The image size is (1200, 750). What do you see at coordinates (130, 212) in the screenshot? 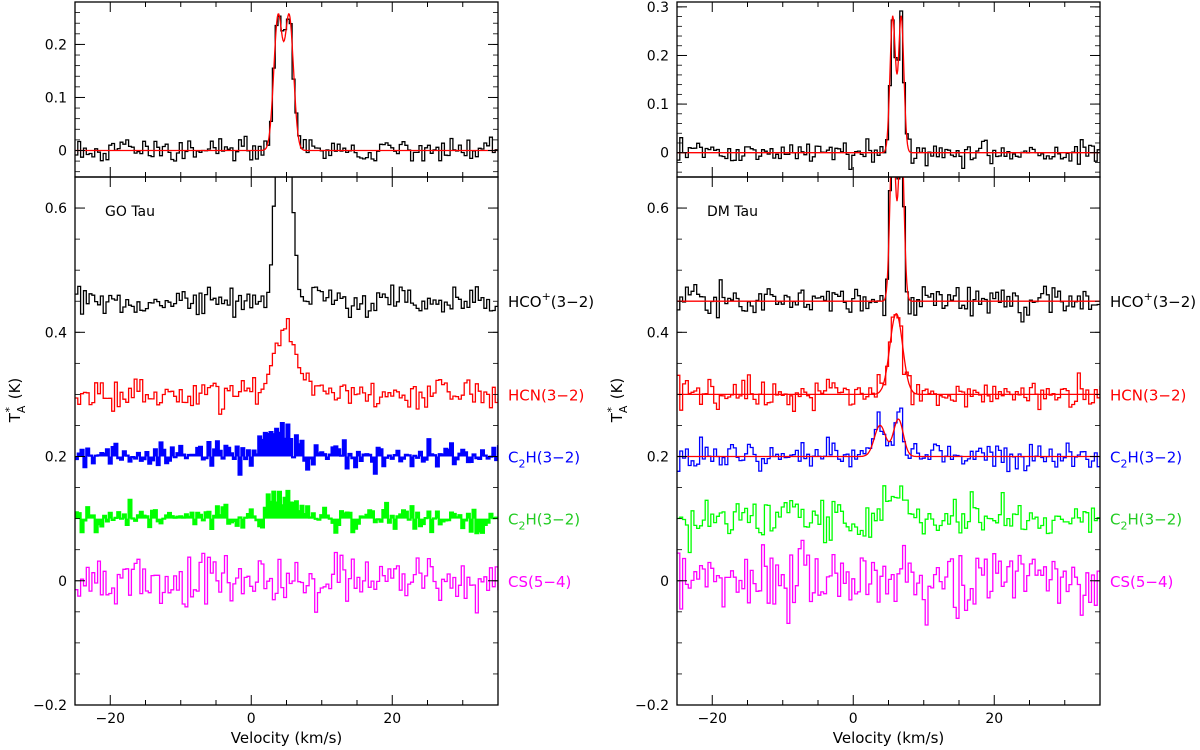
I see `source-name: GO Tau` at bounding box center [130, 212].